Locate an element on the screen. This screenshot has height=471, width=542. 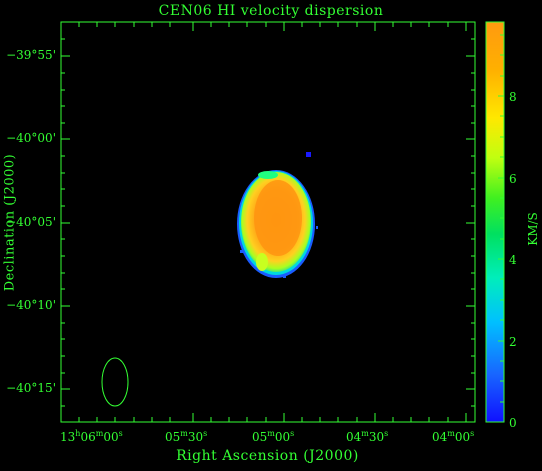
galaxy-dispersion-map is located at coordinates (277, 215).